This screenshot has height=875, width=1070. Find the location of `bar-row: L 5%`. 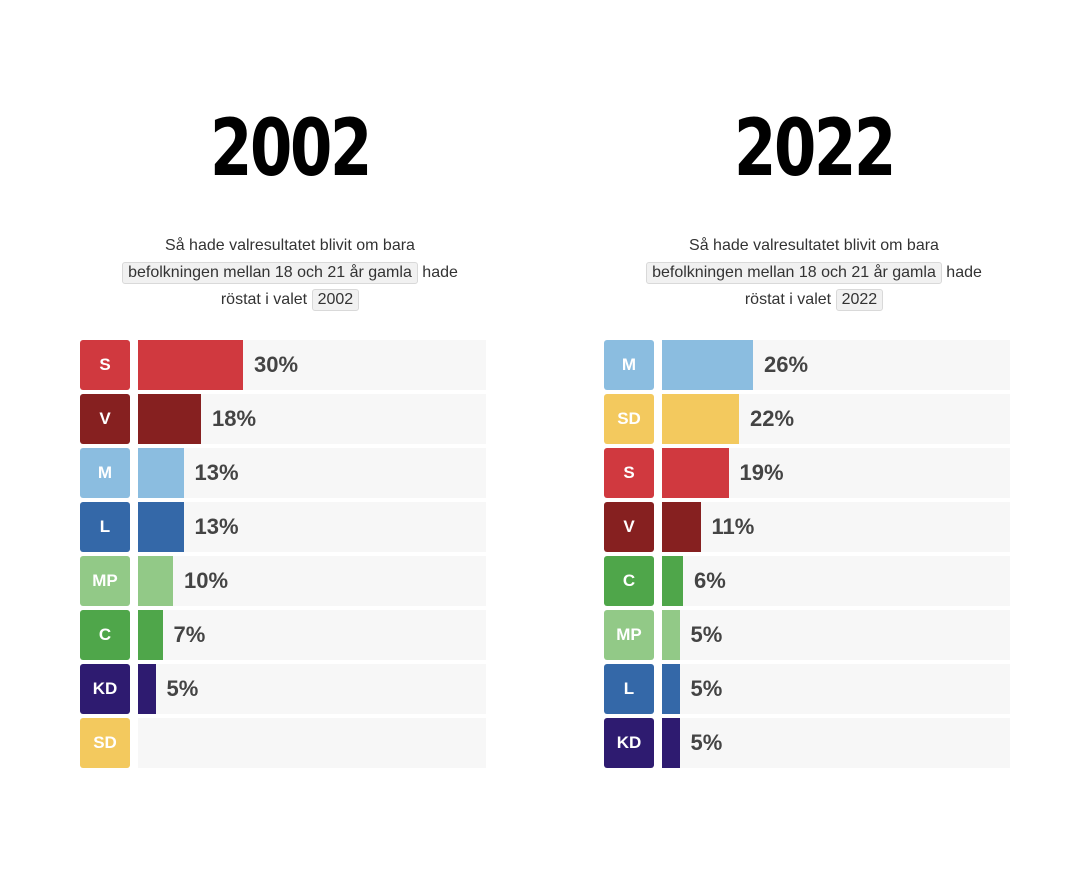

bar-row: L 5% is located at coordinates (807, 689).